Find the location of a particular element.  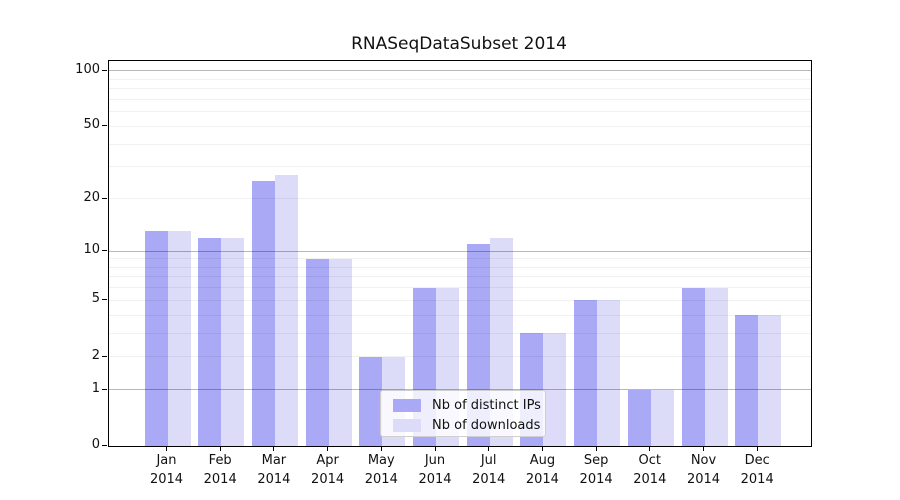

x-label-month: Mar is located at coordinates (274, 460).